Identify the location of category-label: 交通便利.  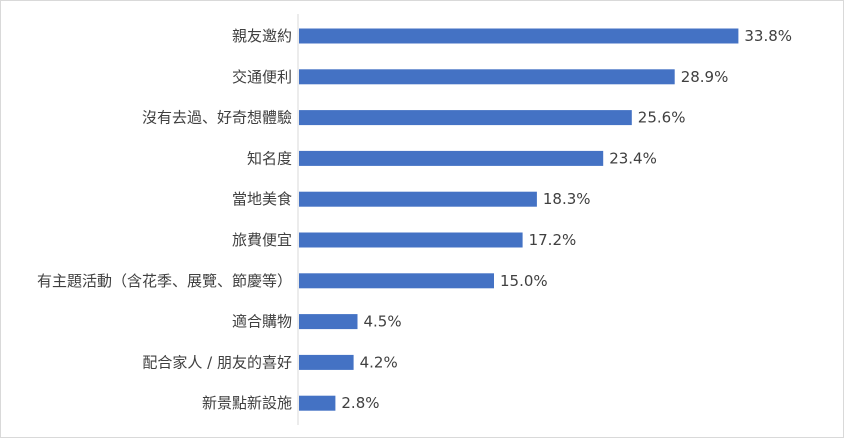
(262, 77).